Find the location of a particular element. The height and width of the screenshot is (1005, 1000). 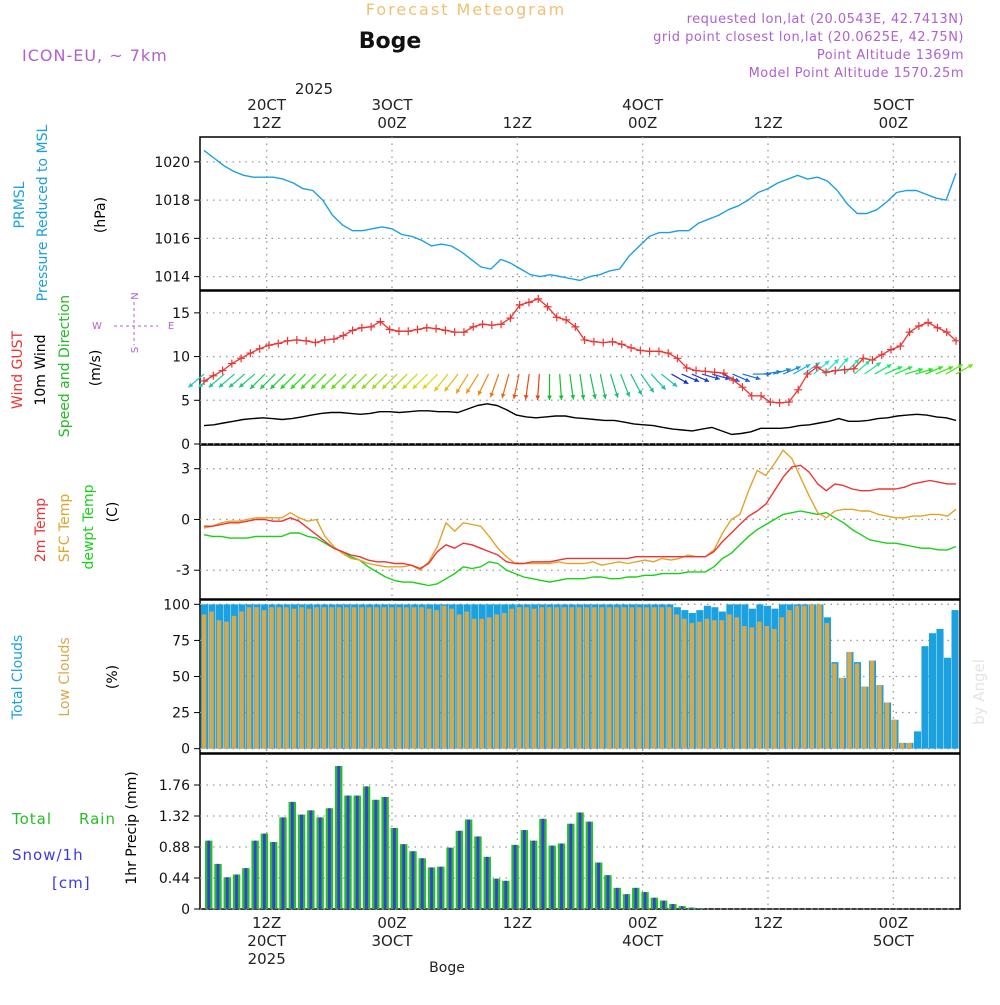

top-tick-label: 5OCT is located at coordinates (894, 105).